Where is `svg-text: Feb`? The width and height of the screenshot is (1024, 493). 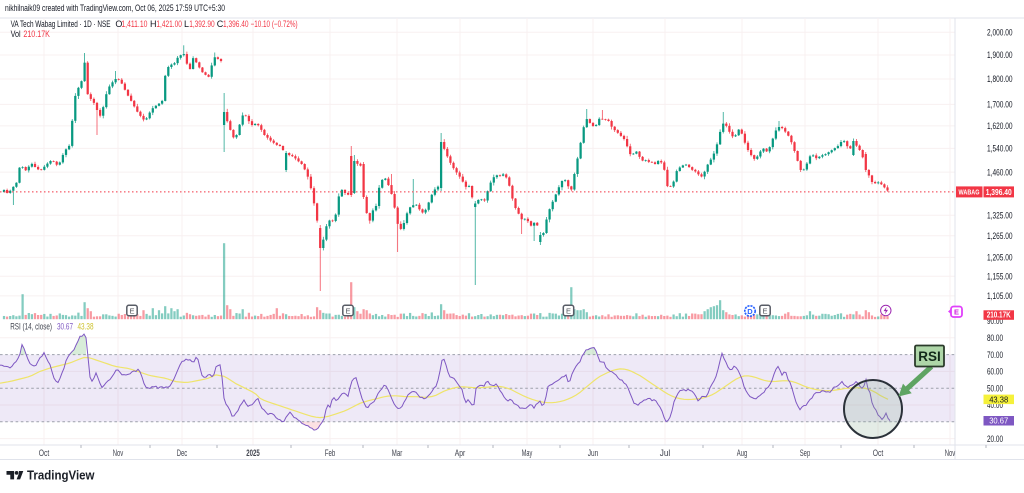 svg-text: Feb is located at coordinates (330, 453).